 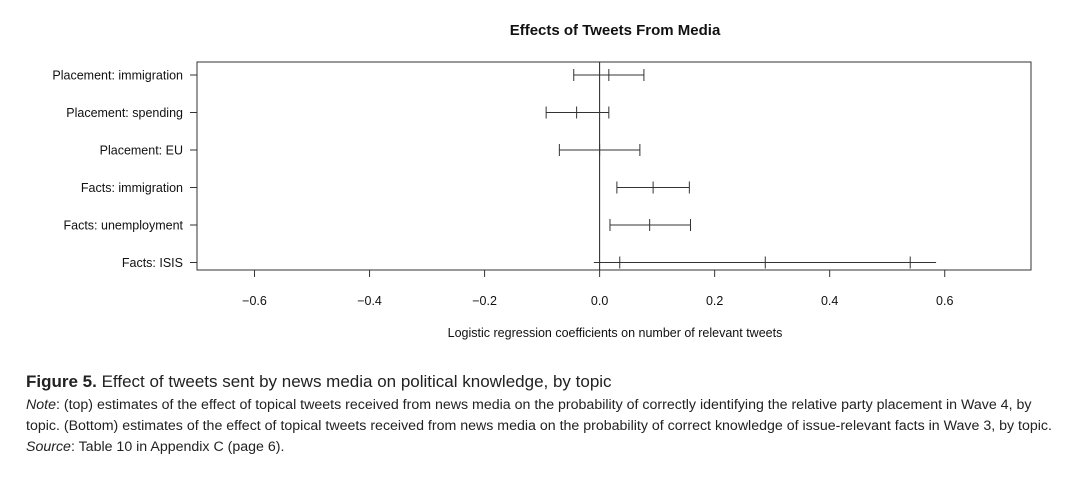 I want to click on source-label: Source, so click(x=48, y=447).